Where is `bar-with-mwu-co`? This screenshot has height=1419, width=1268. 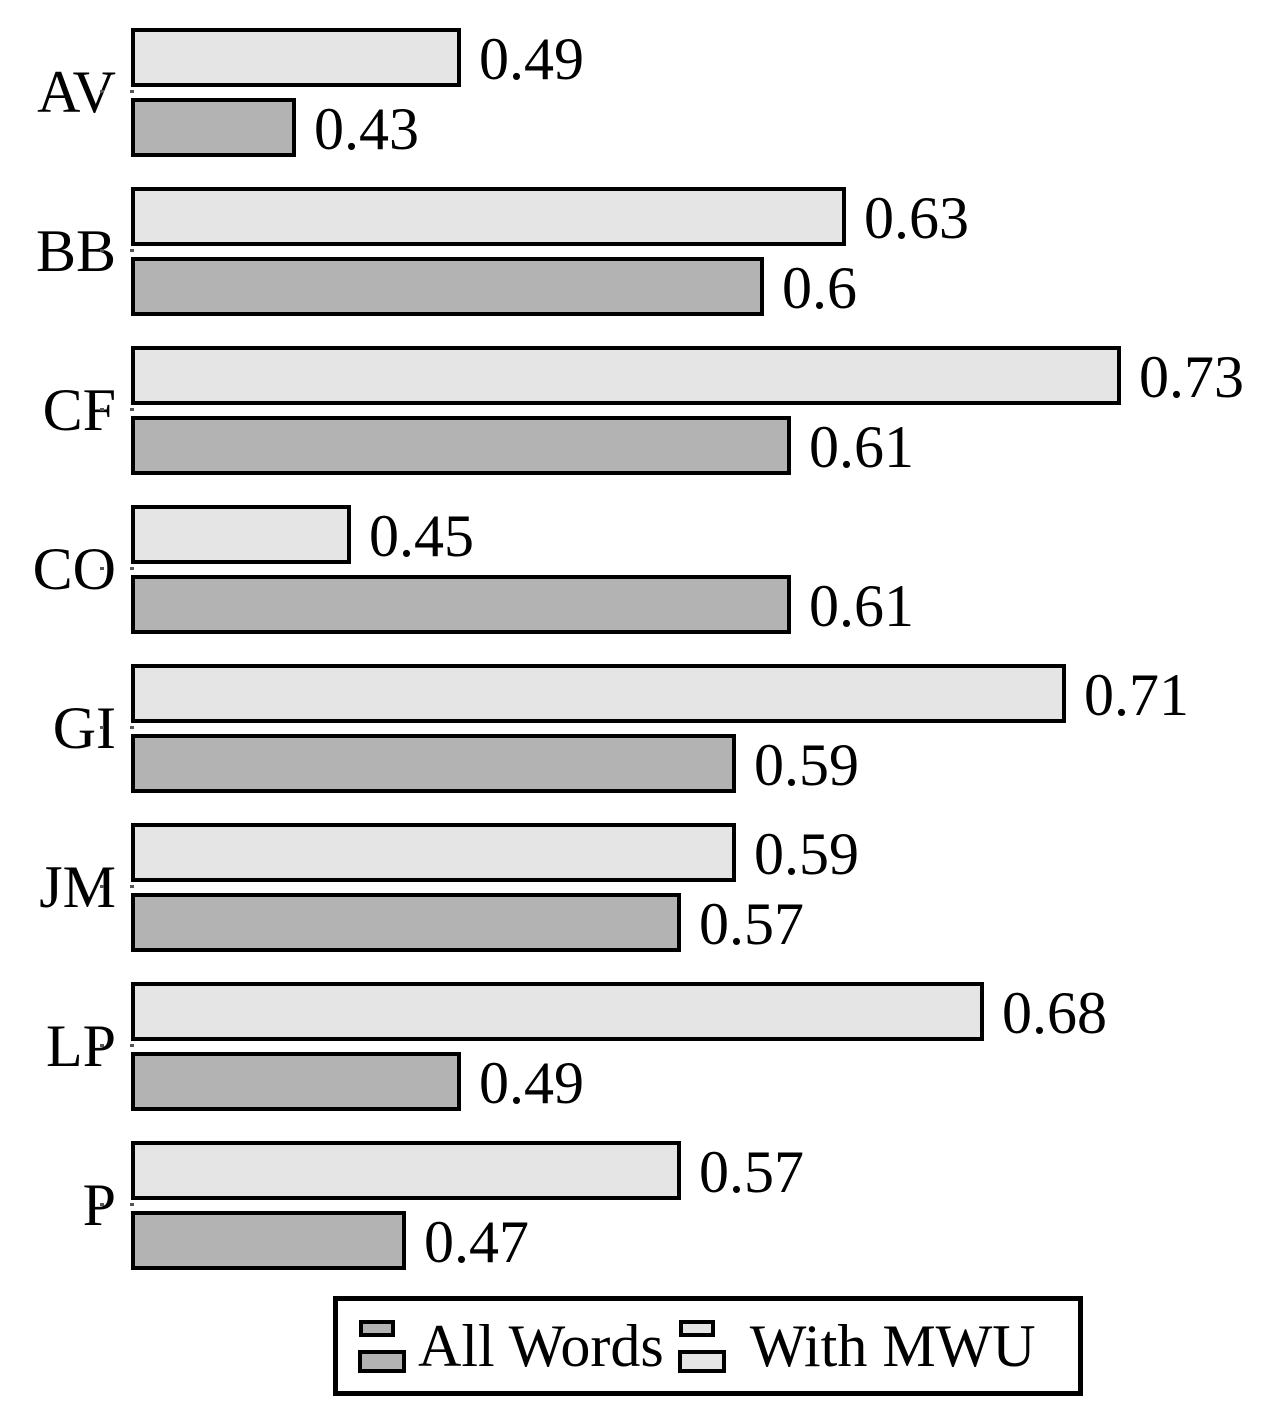 bar-with-mwu-co is located at coordinates (241, 534).